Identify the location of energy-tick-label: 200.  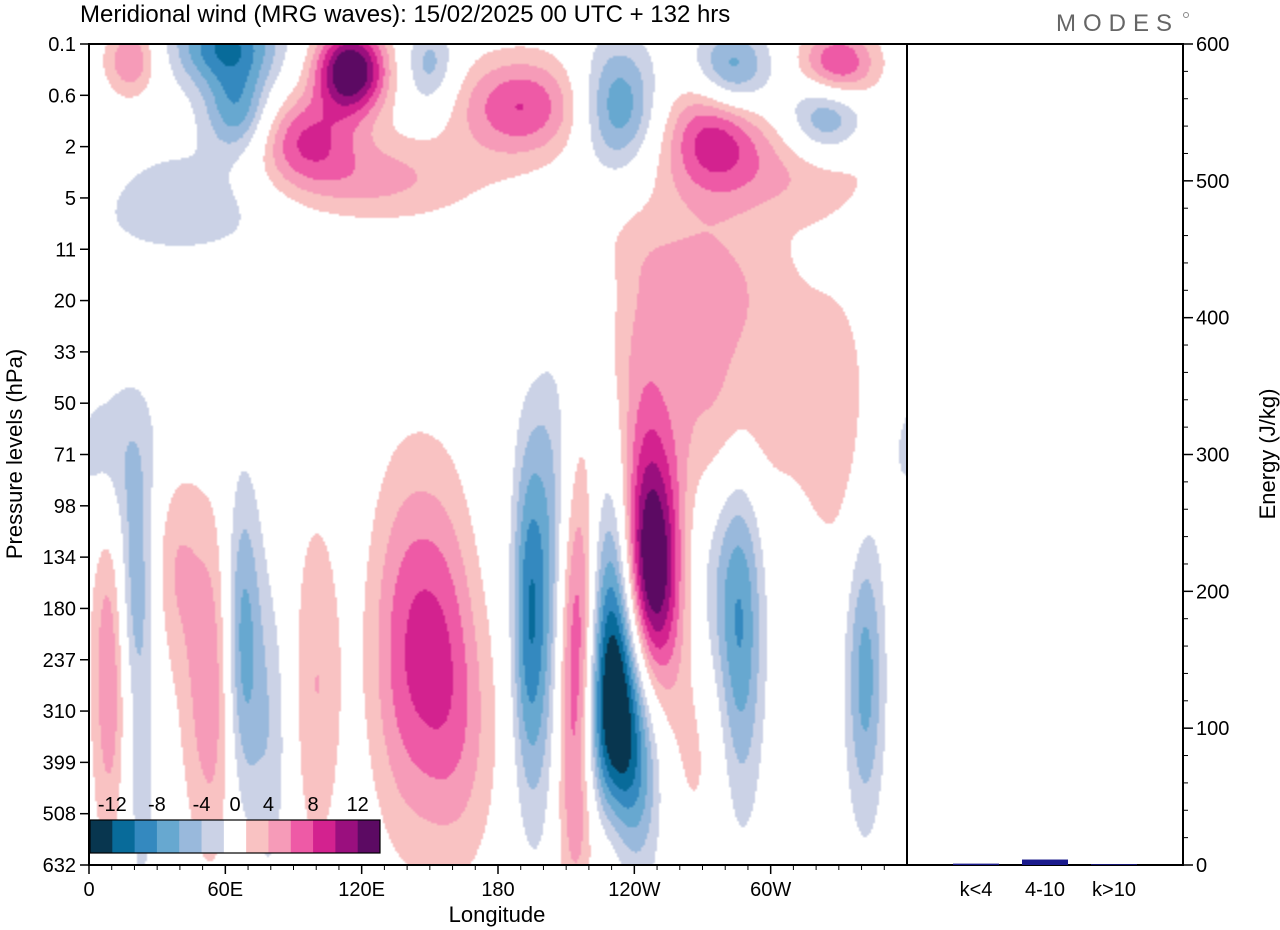
(1212, 592).